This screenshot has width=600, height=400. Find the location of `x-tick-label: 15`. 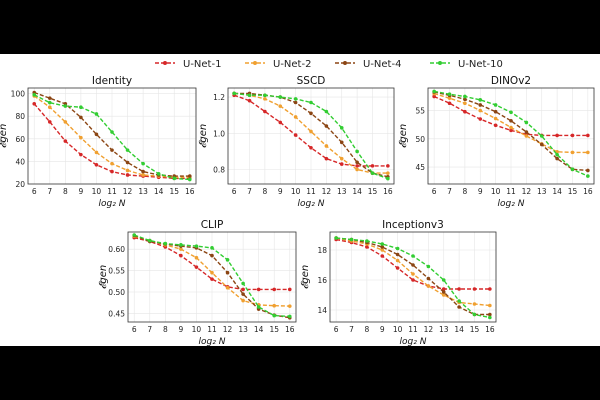

x-tick-label: 15 is located at coordinates (274, 329).